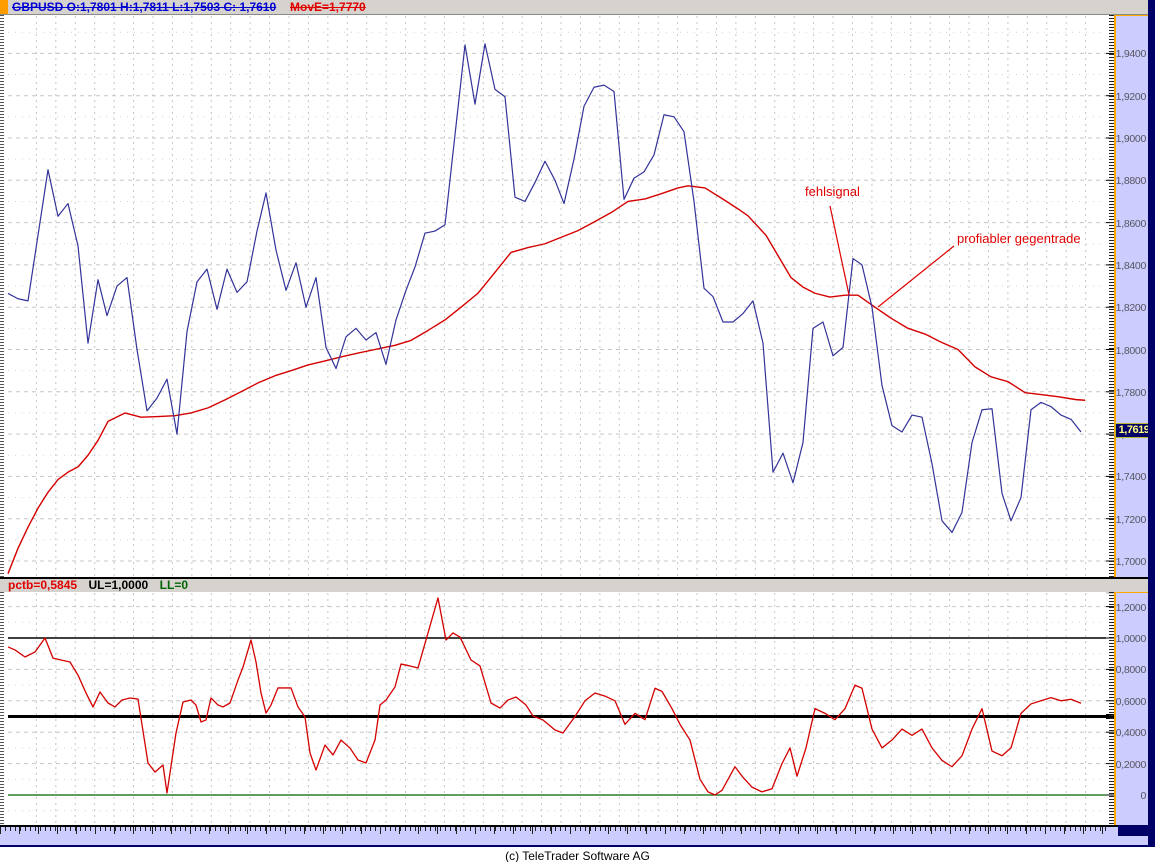 The height and width of the screenshot is (862, 1155). Describe the element at coordinates (118, 585) in the screenshot. I see `upper-level-text: UL=1,0000` at that location.